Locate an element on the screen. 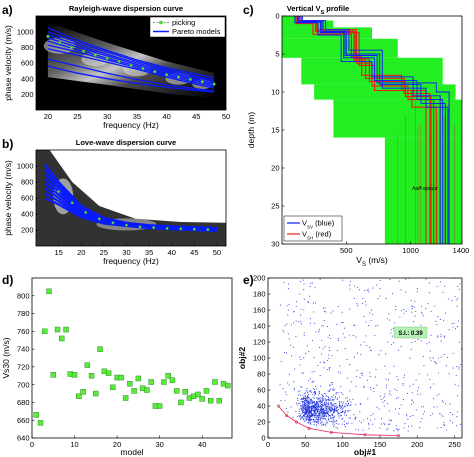  love-picking-point is located at coordinates (140, 227).